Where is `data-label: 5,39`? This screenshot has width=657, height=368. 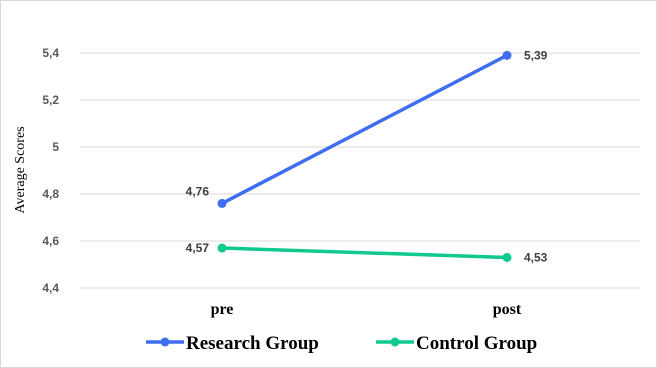
data-label: 5,39 is located at coordinates (536, 55).